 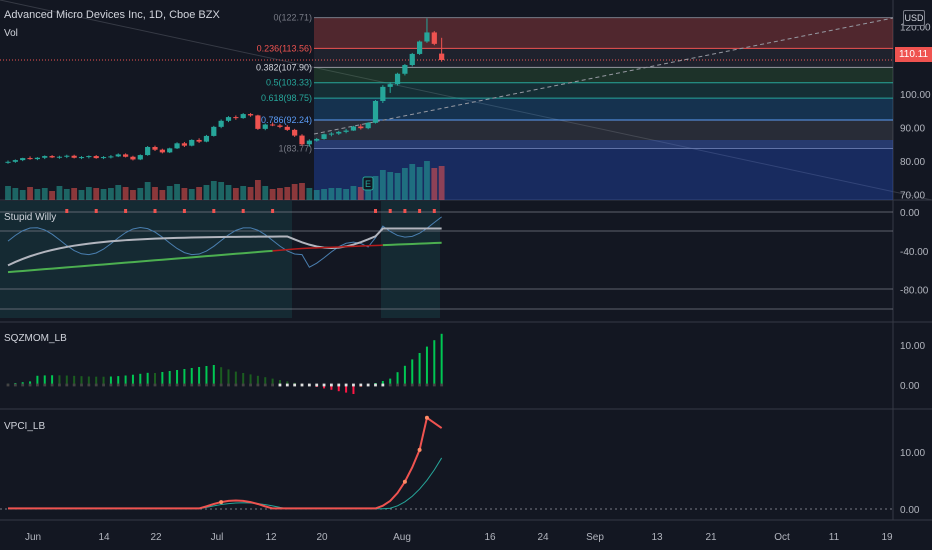 What do you see at coordinates (30, 217) in the screenshot?
I see `willy-title: Stupid Willy` at bounding box center [30, 217].